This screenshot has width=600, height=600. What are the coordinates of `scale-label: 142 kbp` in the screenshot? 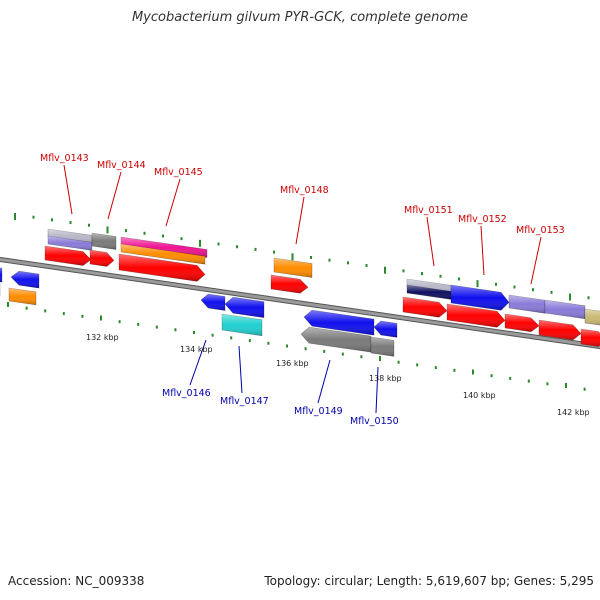 It's located at (573, 412).